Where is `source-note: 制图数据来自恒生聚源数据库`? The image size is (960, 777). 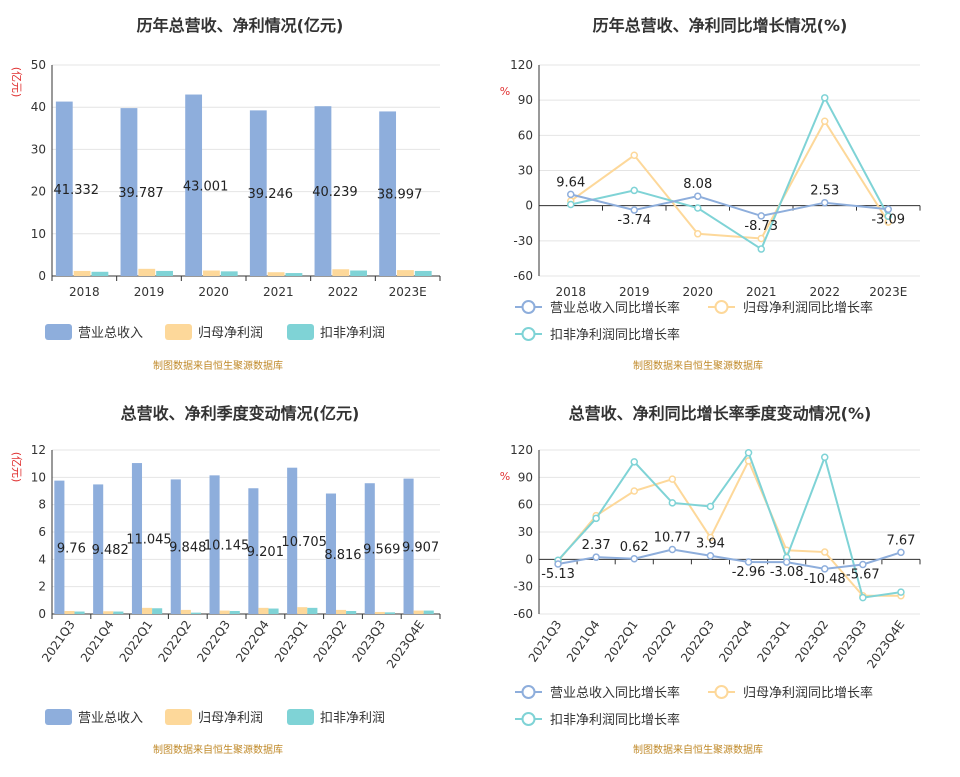
source-note: 制图数据来自恒生聚源数据库 is located at coordinates (698, 749).